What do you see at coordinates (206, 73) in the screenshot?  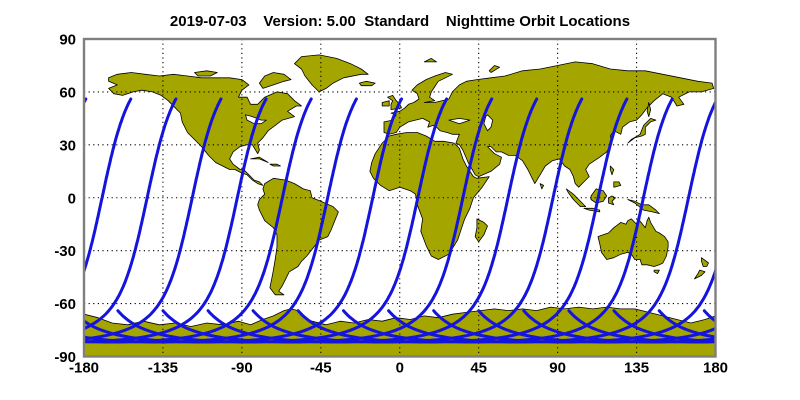 I see `landmass-victoria-island` at bounding box center [206, 73].